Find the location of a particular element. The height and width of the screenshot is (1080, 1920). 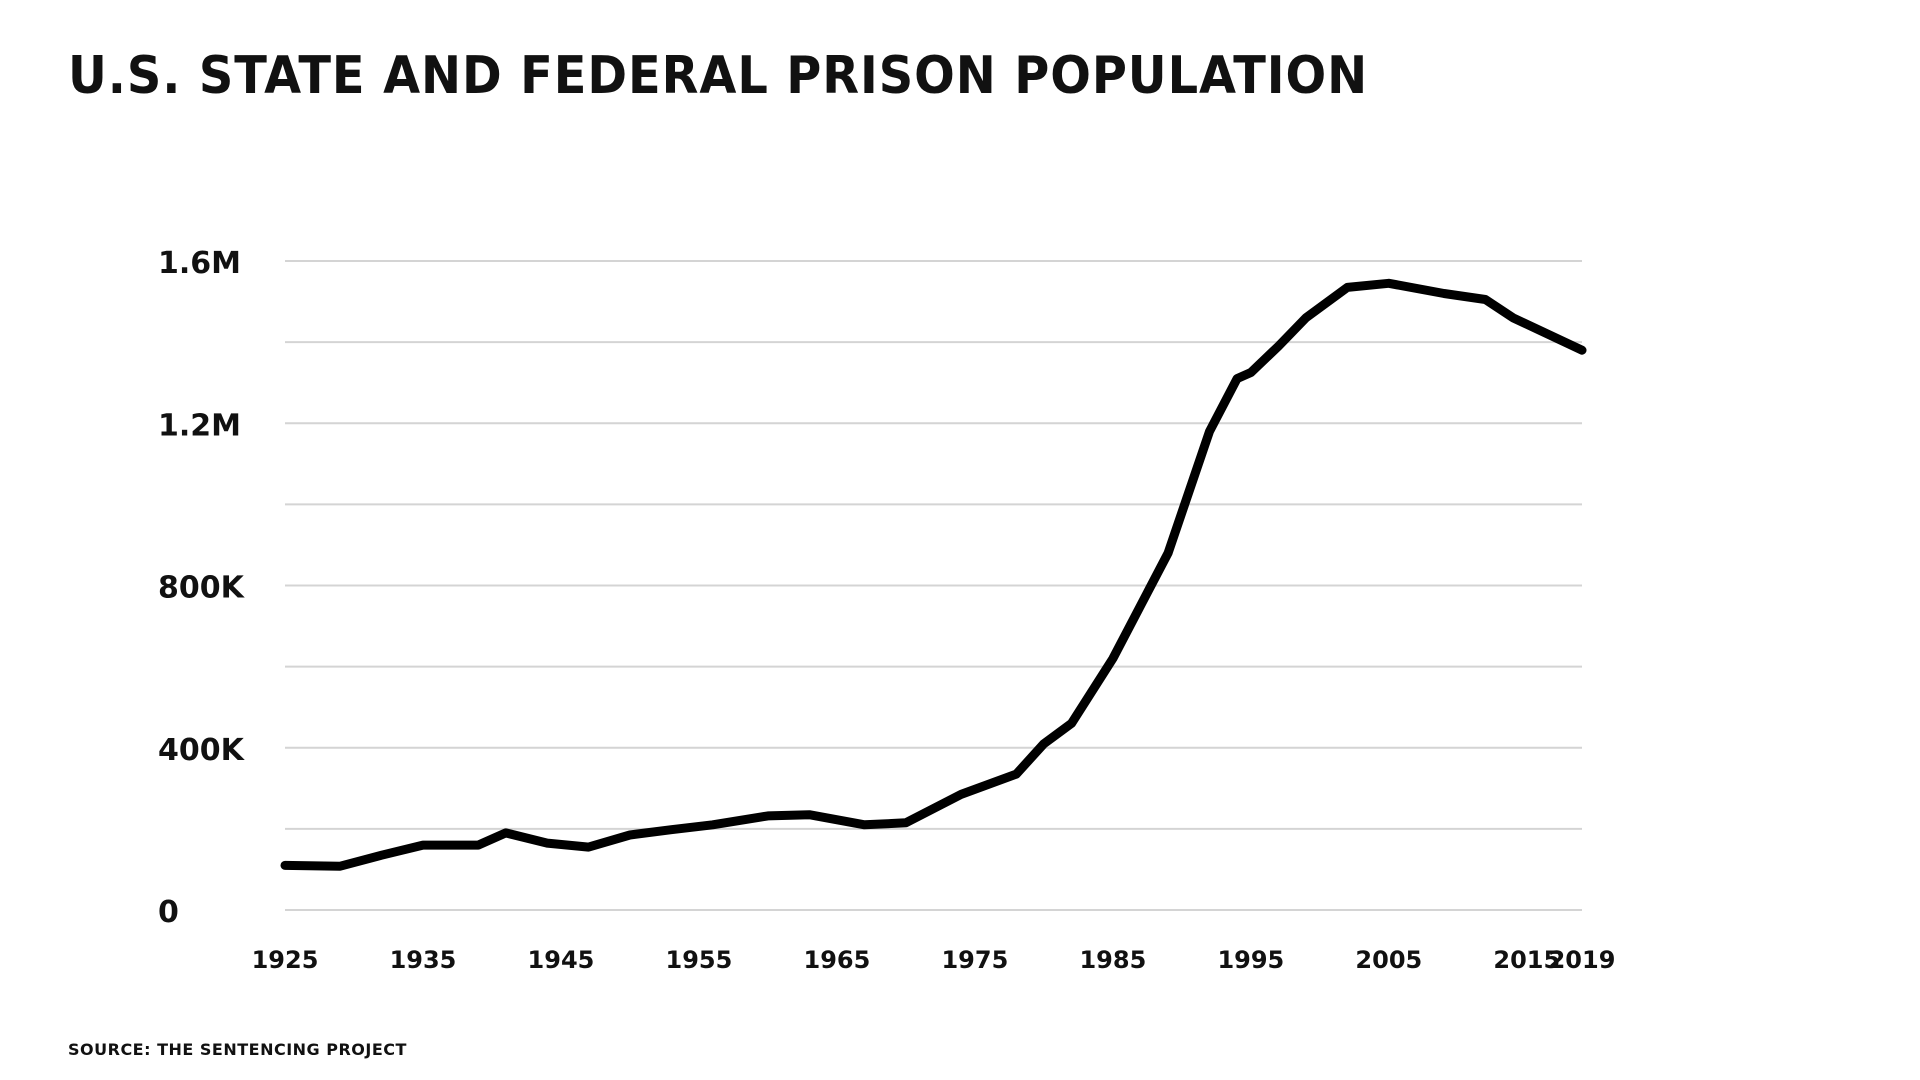

x-tick-label: 2019 is located at coordinates (1582, 960).